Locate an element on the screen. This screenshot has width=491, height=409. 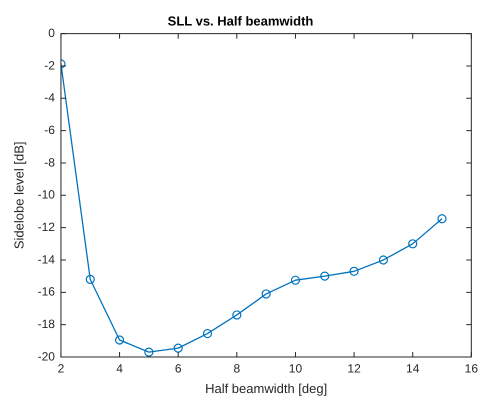
x-tick-label: 8 is located at coordinates (236, 369).